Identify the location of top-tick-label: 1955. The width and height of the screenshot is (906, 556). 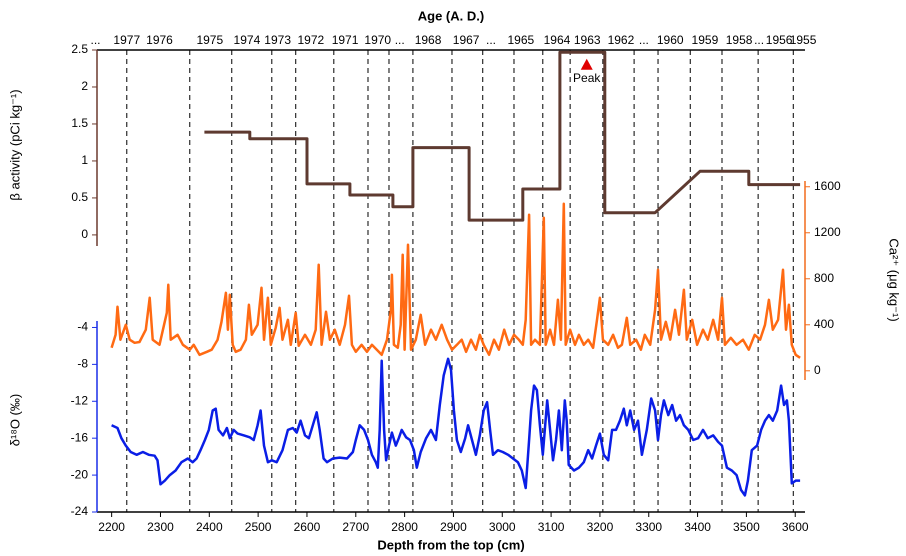
(803, 40).